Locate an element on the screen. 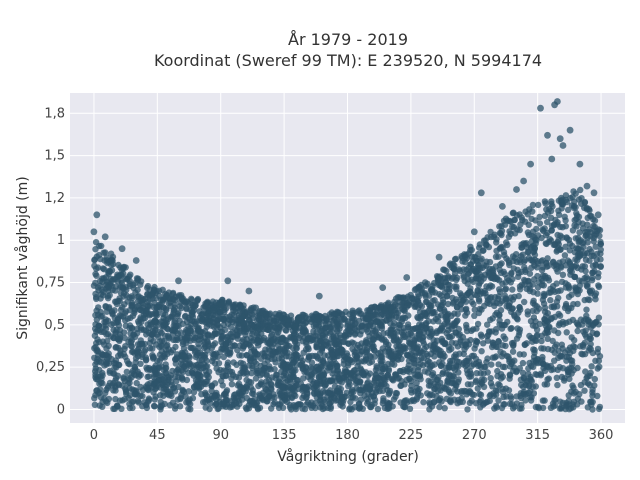 The height and width of the screenshot is (480, 640). x-tick-label: 90 is located at coordinates (220, 435).